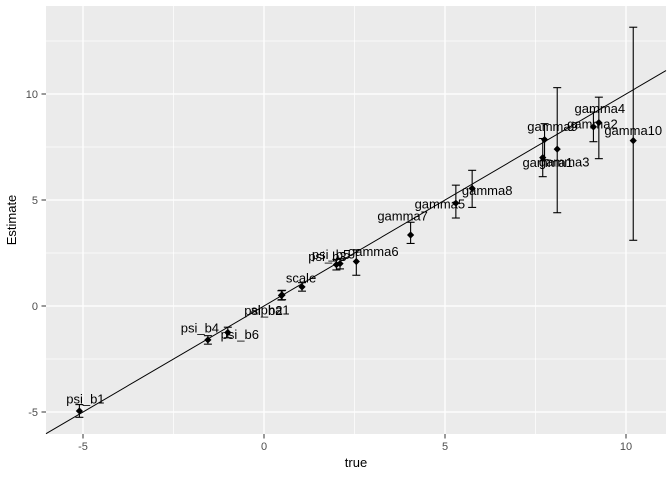 The image size is (672, 480). I want to click on point-gamma6, so click(356, 261).